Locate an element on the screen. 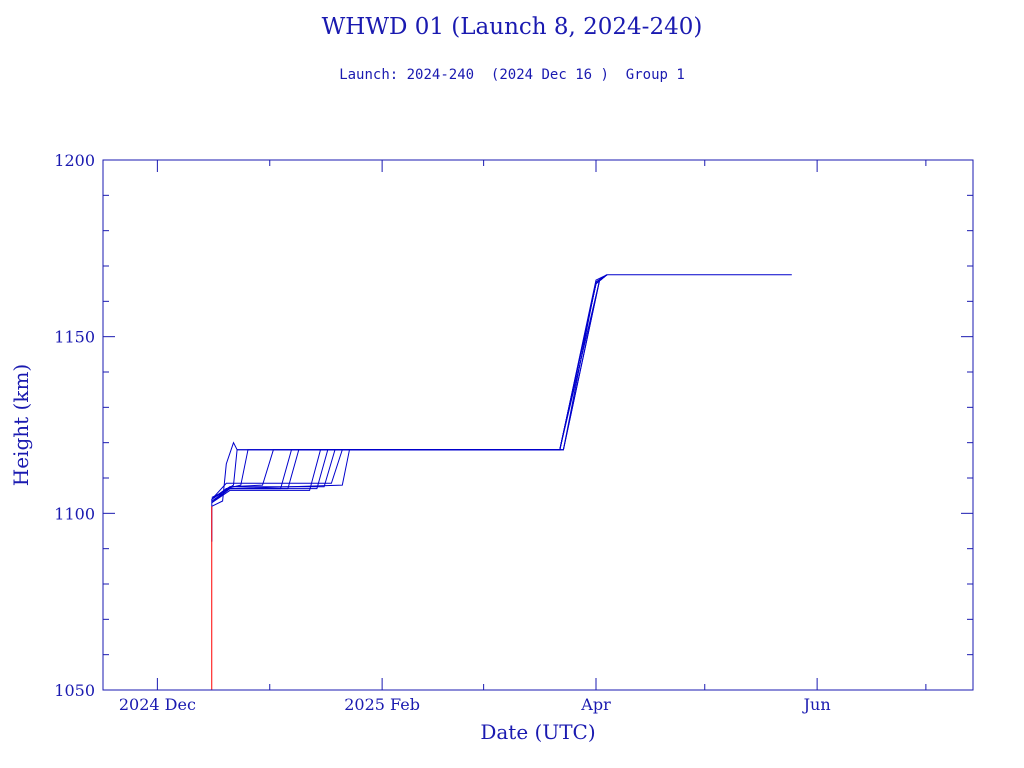 The image size is (1024, 768). y-tick-label: 1100 is located at coordinates (74, 513).